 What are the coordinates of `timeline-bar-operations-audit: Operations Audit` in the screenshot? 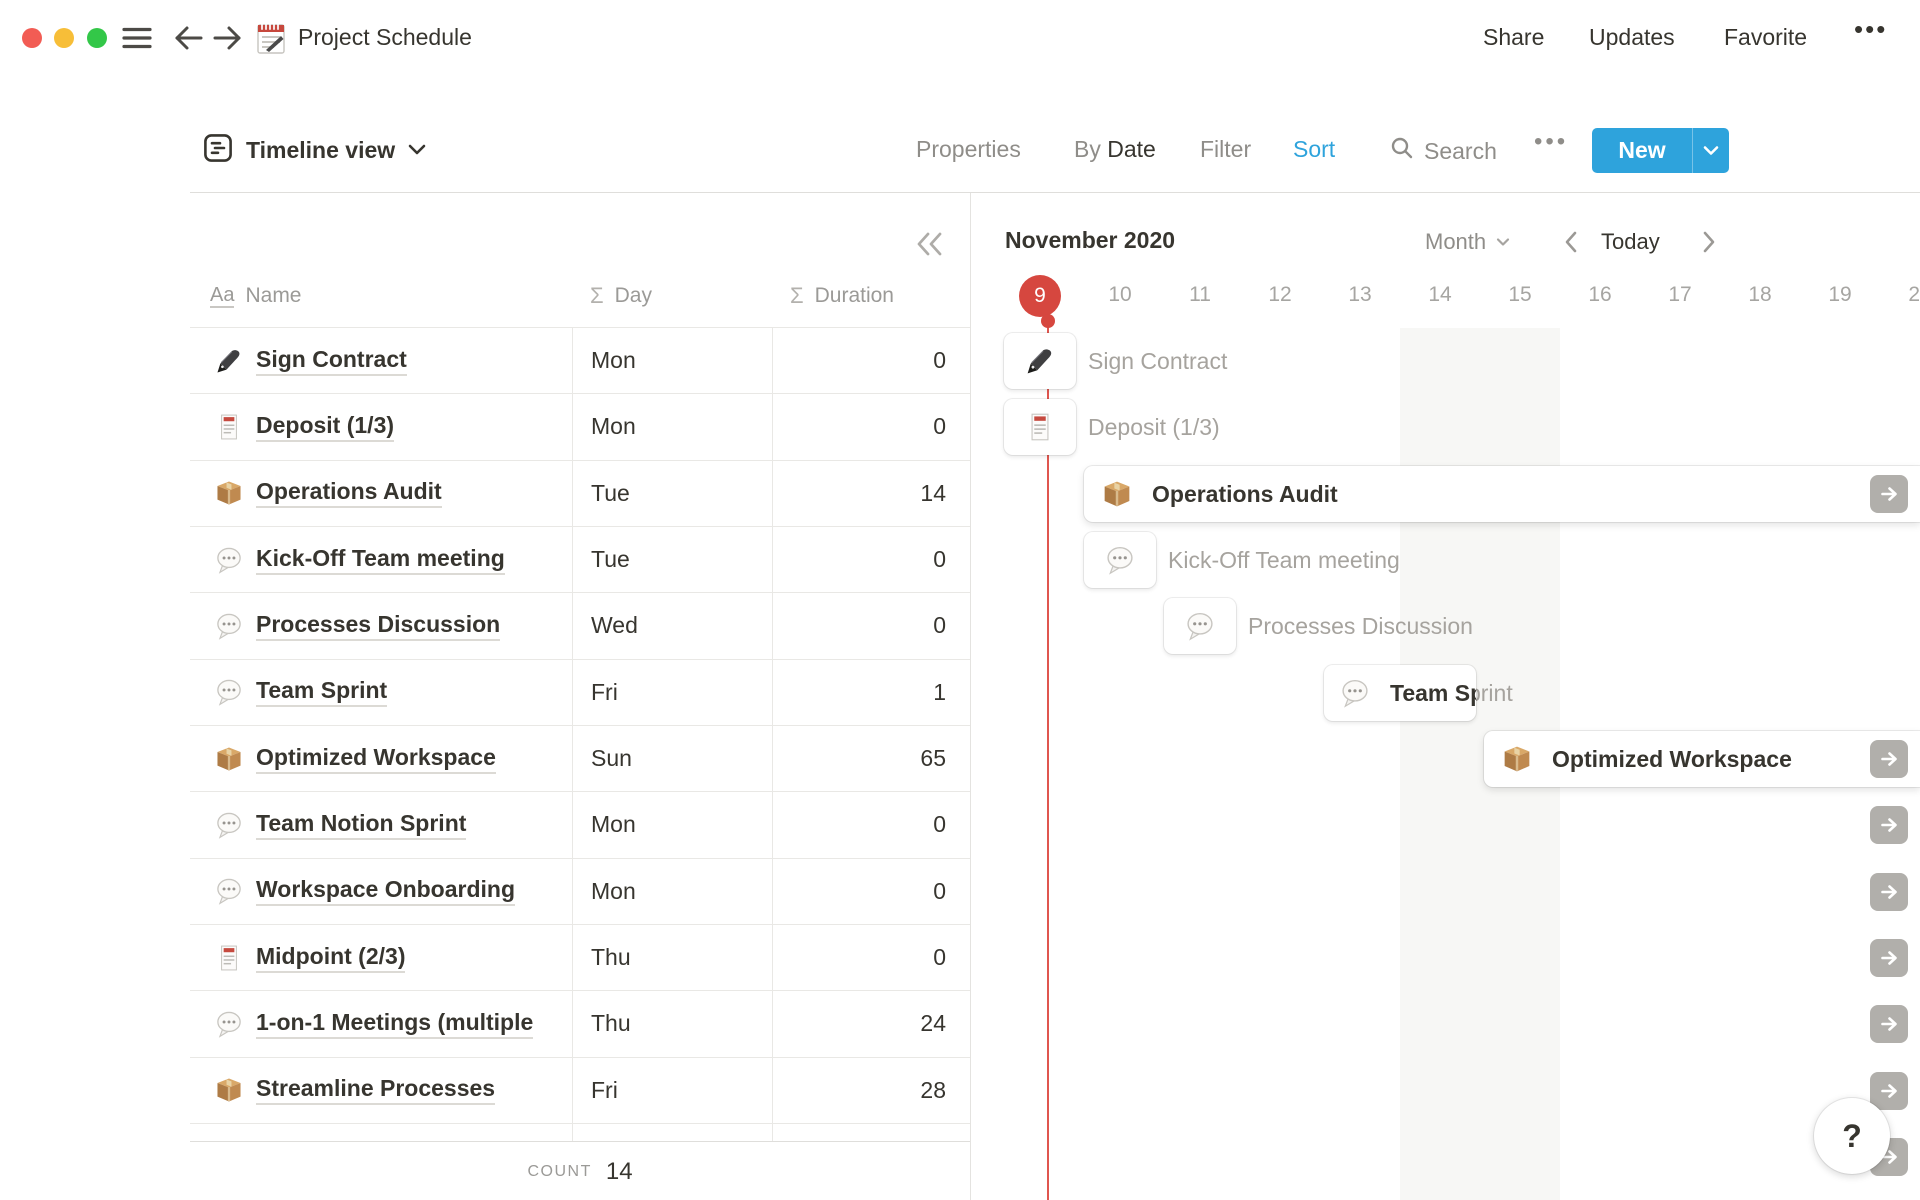 It's located at (1502, 493).